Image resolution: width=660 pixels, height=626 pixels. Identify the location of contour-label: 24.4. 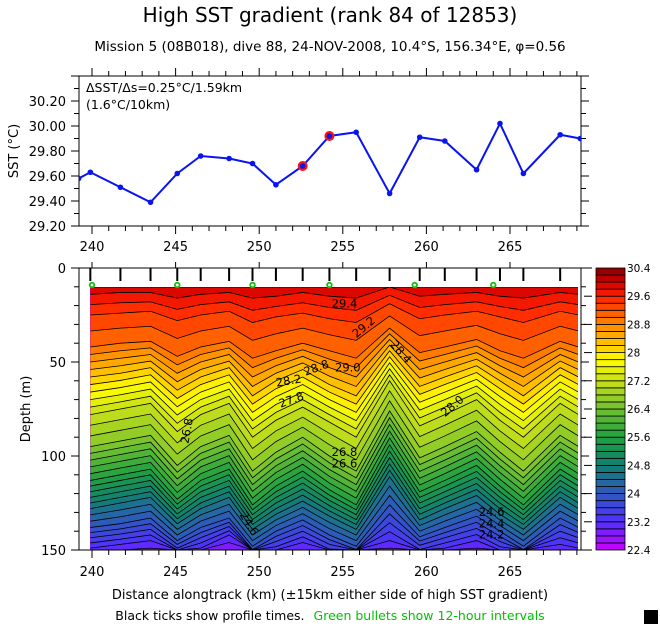
(492, 523).